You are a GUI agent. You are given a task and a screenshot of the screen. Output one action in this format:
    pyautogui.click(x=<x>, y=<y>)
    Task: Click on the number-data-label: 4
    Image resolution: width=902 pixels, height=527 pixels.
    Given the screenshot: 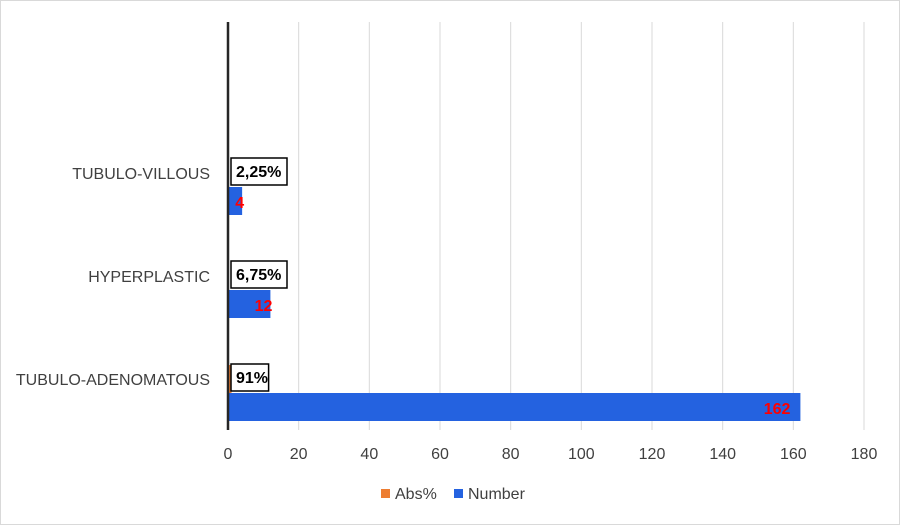 What is the action you would take?
    pyautogui.click(x=239, y=203)
    